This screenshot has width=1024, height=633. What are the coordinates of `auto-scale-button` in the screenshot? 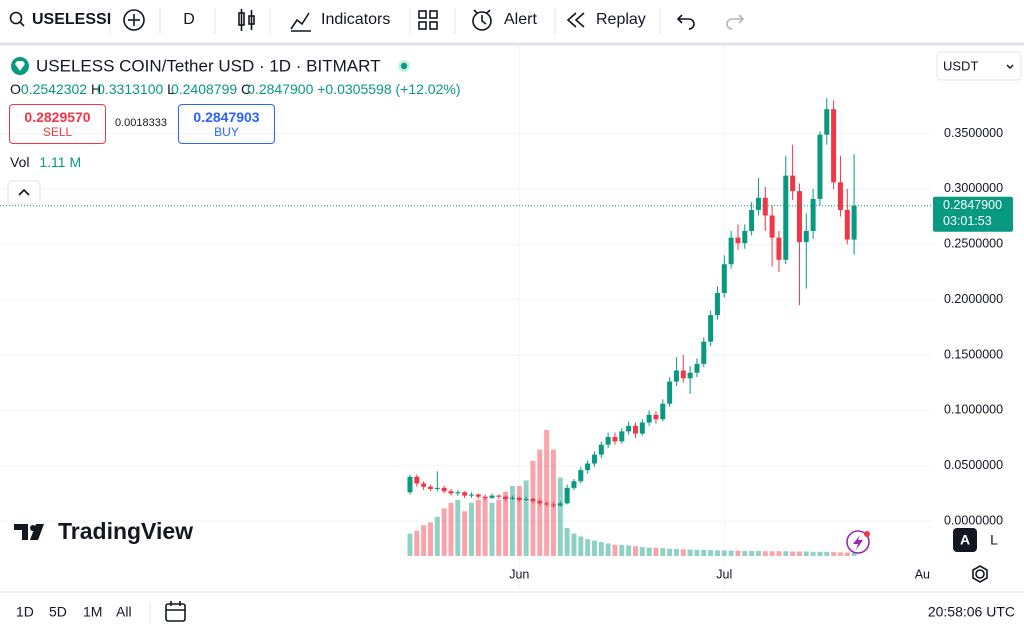 It's located at (965, 540).